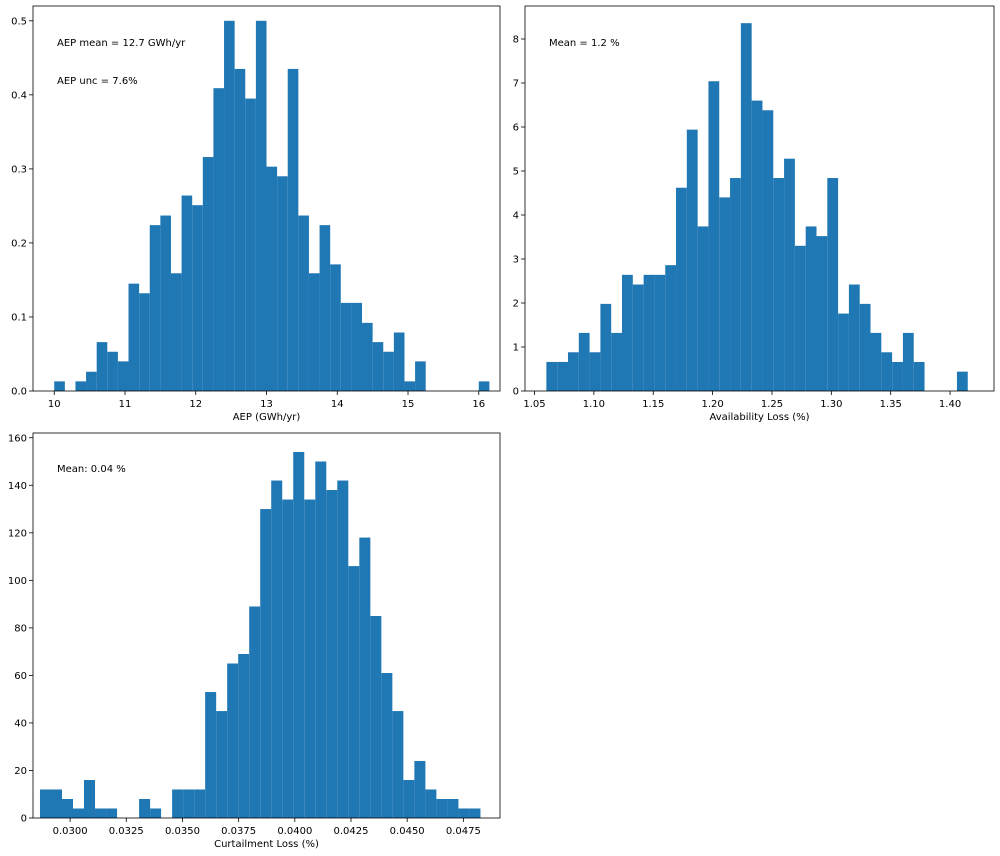 This screenshot has height=856, width=1000. Describe the element at coordinates (337, 404) in the screenshot. I see `aep-x-tick-label: 14` at that location.